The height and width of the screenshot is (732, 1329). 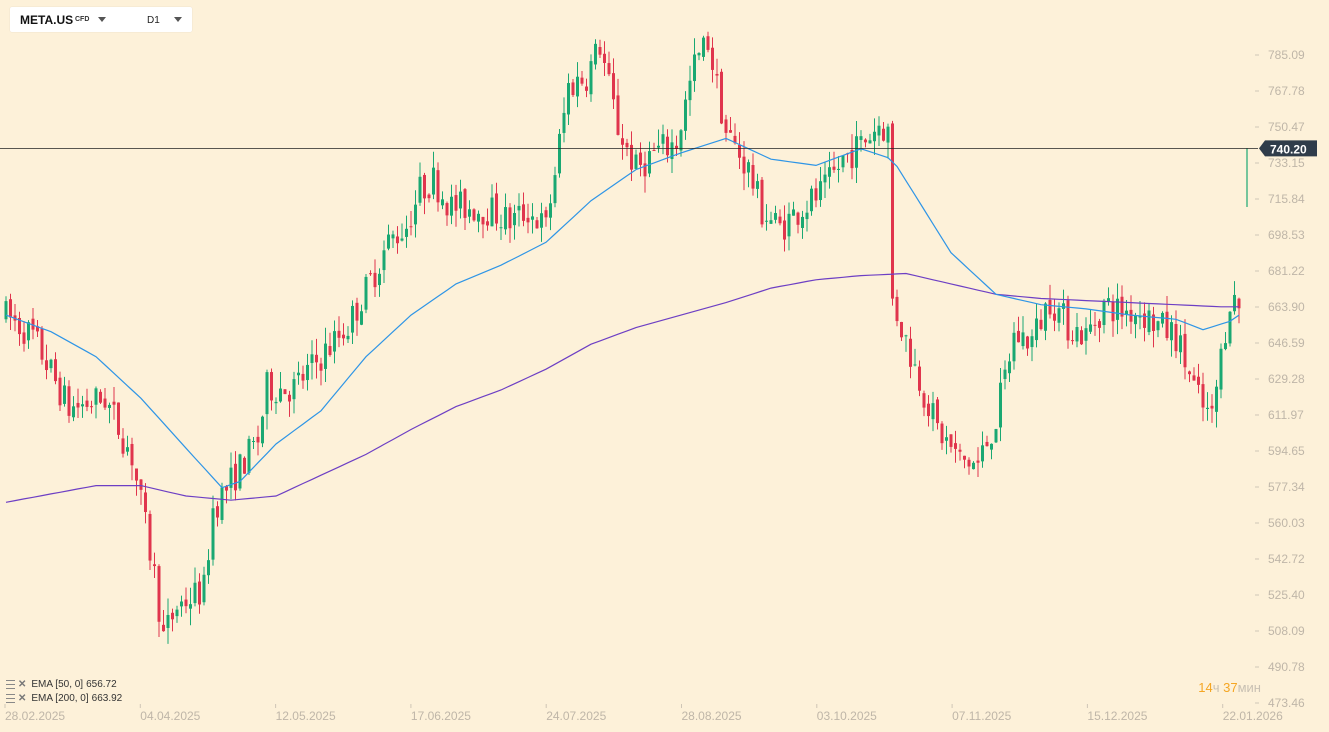 I want to click on symbol-selector: META.US CFD D1, so click(x=101, y=19).